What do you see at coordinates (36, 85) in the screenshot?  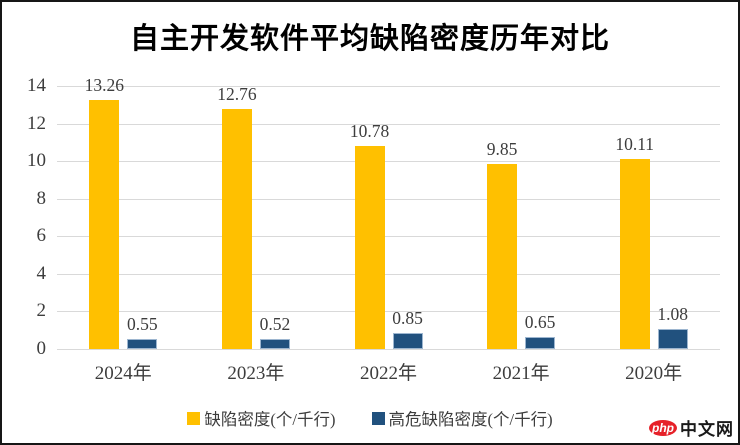 I see `y-tick-label: 14` at bounding box center [36, 85].